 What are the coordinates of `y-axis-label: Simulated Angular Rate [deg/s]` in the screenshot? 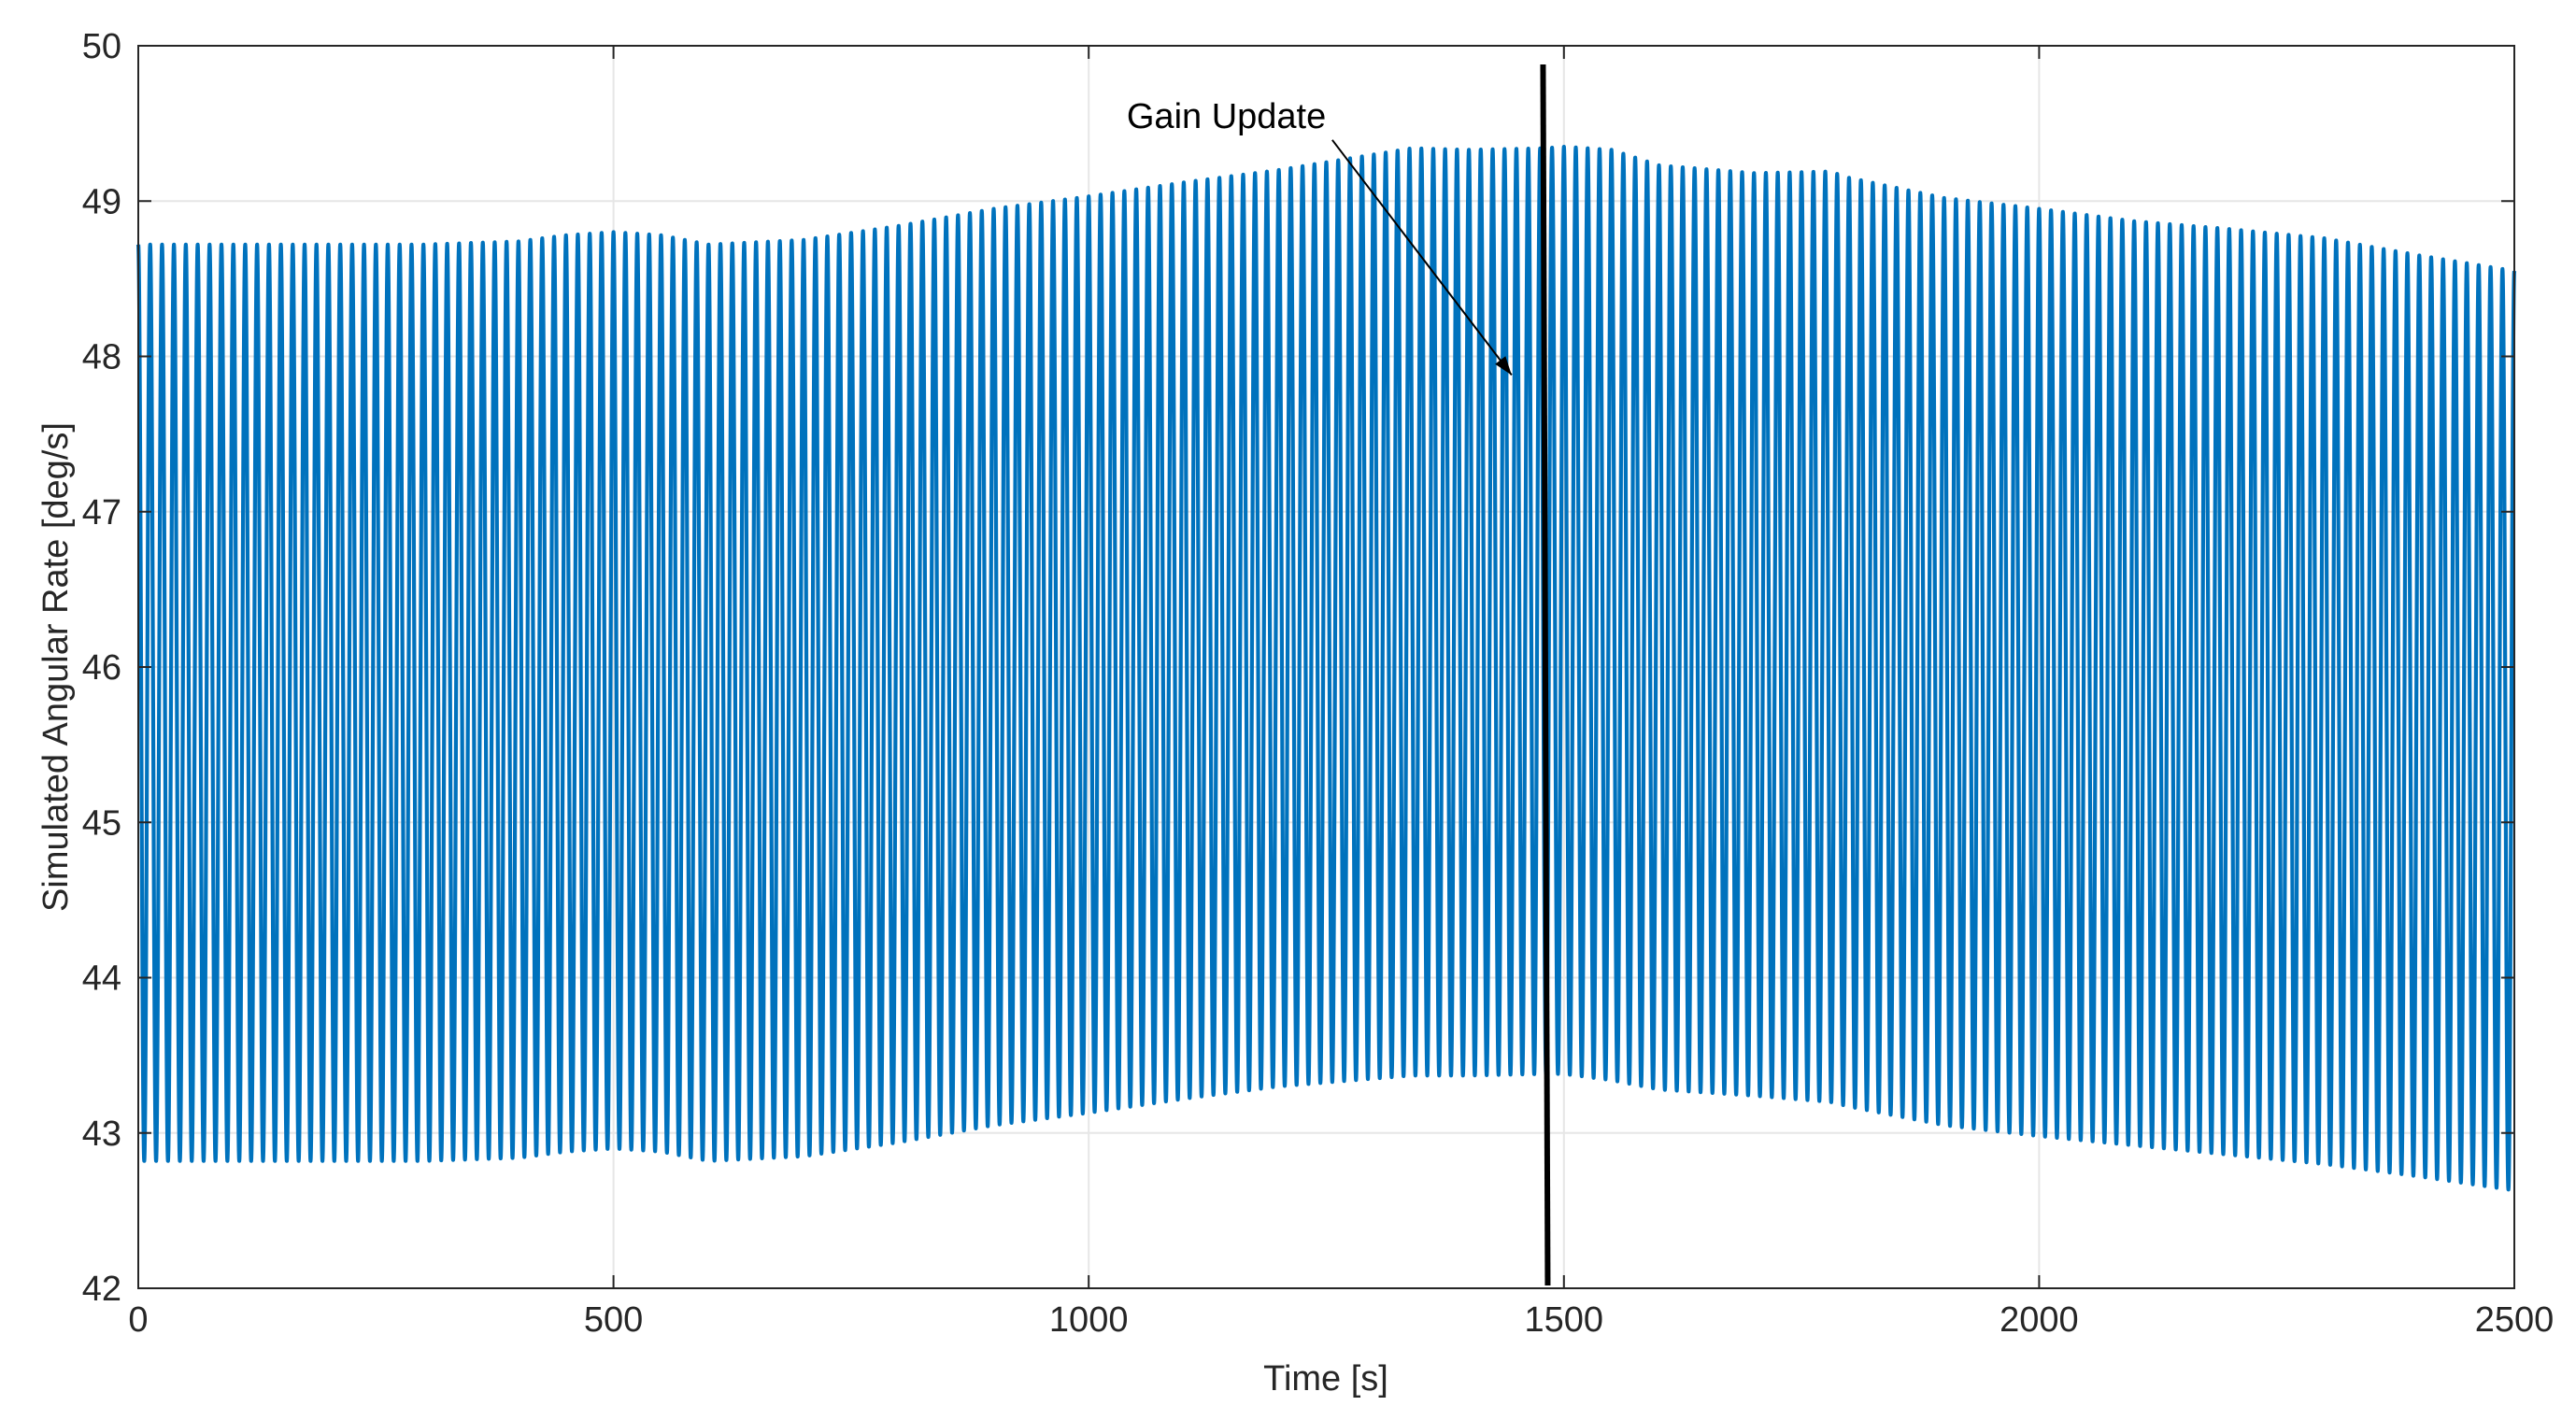 It's located at (56, 667).